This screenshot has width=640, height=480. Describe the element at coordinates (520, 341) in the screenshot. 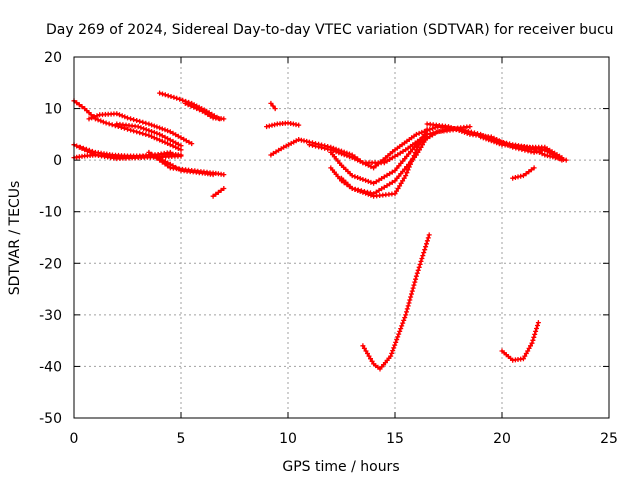

I see `series-s24` at that location.